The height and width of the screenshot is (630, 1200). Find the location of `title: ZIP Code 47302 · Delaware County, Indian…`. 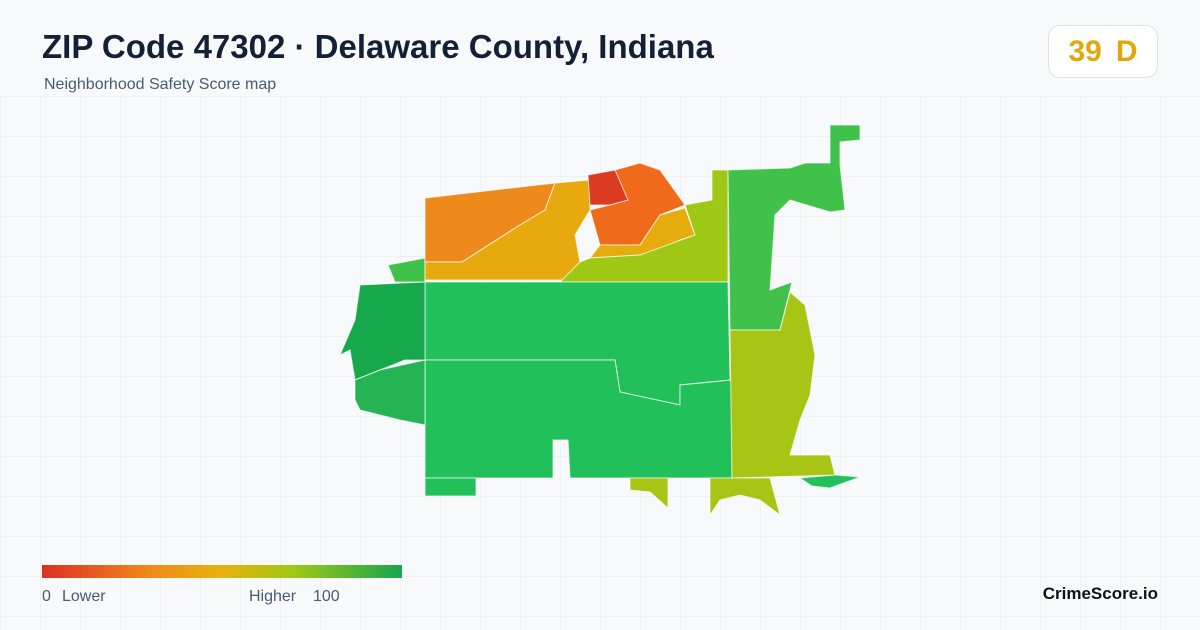

title: ZIP Code 47302 · Delaware County, Indian… is located at coordinates (378, 46).